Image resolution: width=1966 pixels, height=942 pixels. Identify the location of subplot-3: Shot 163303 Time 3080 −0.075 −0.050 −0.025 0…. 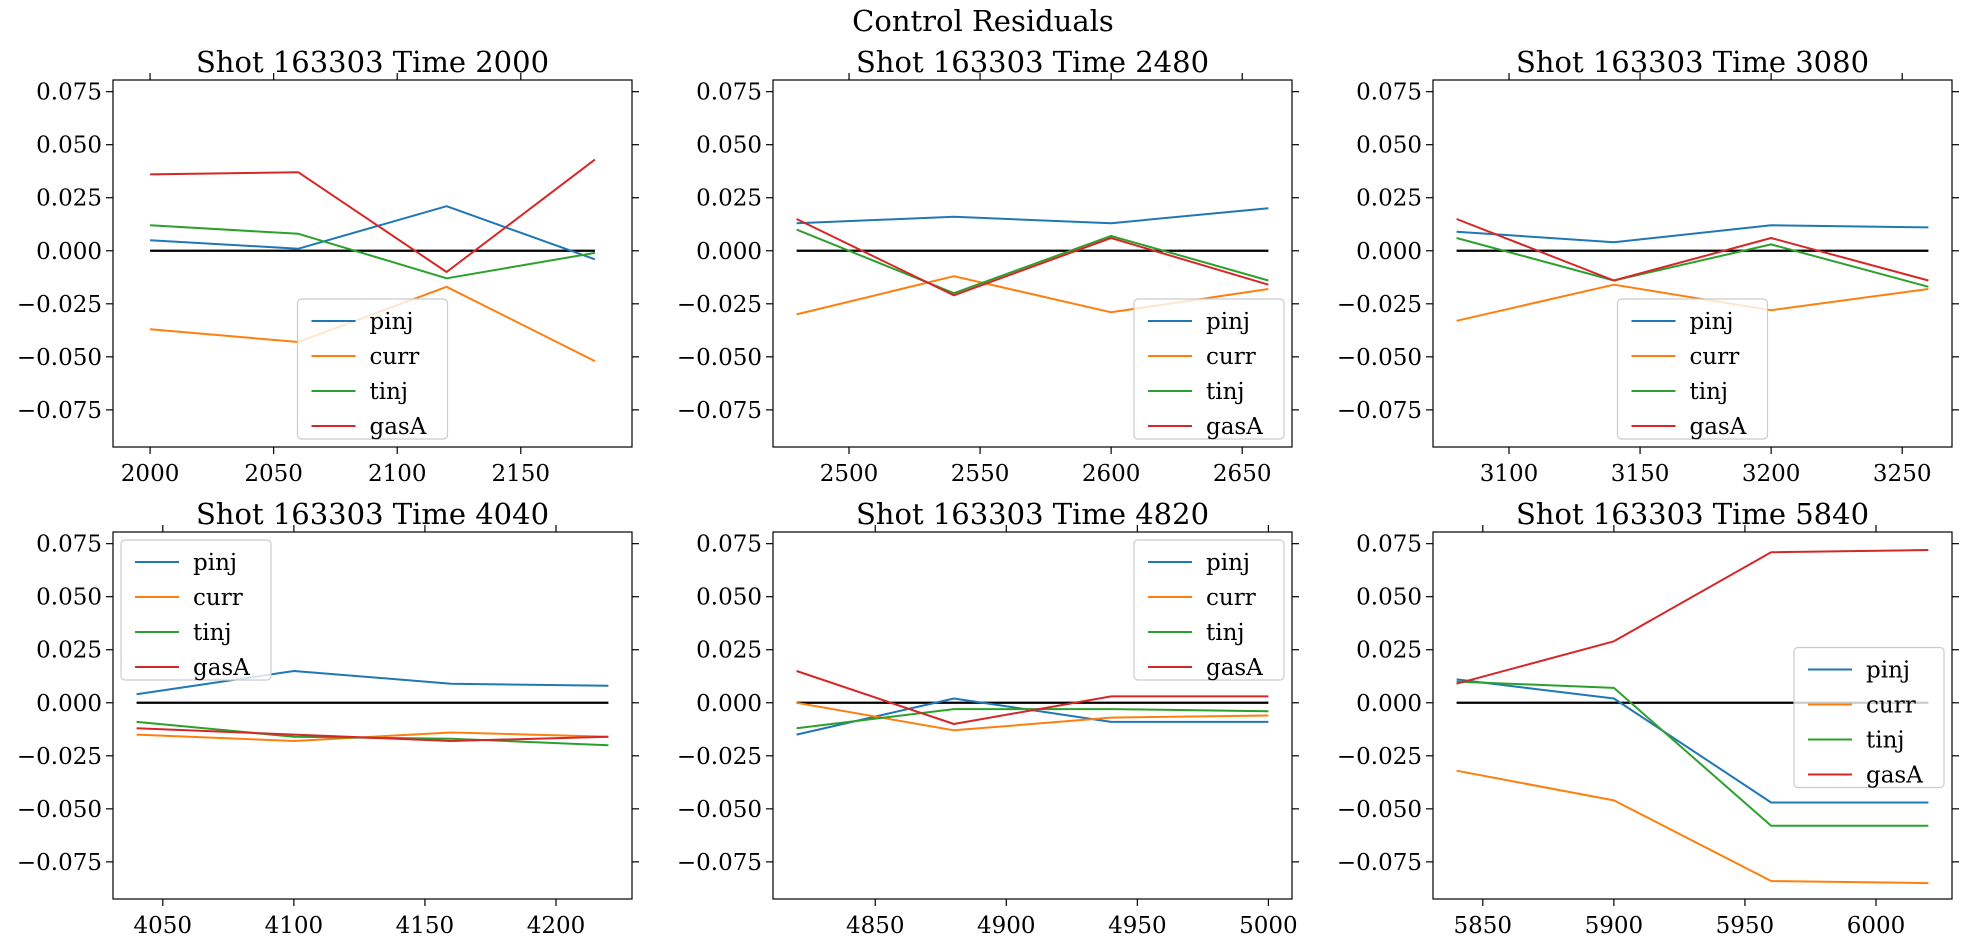
(1648, 266).